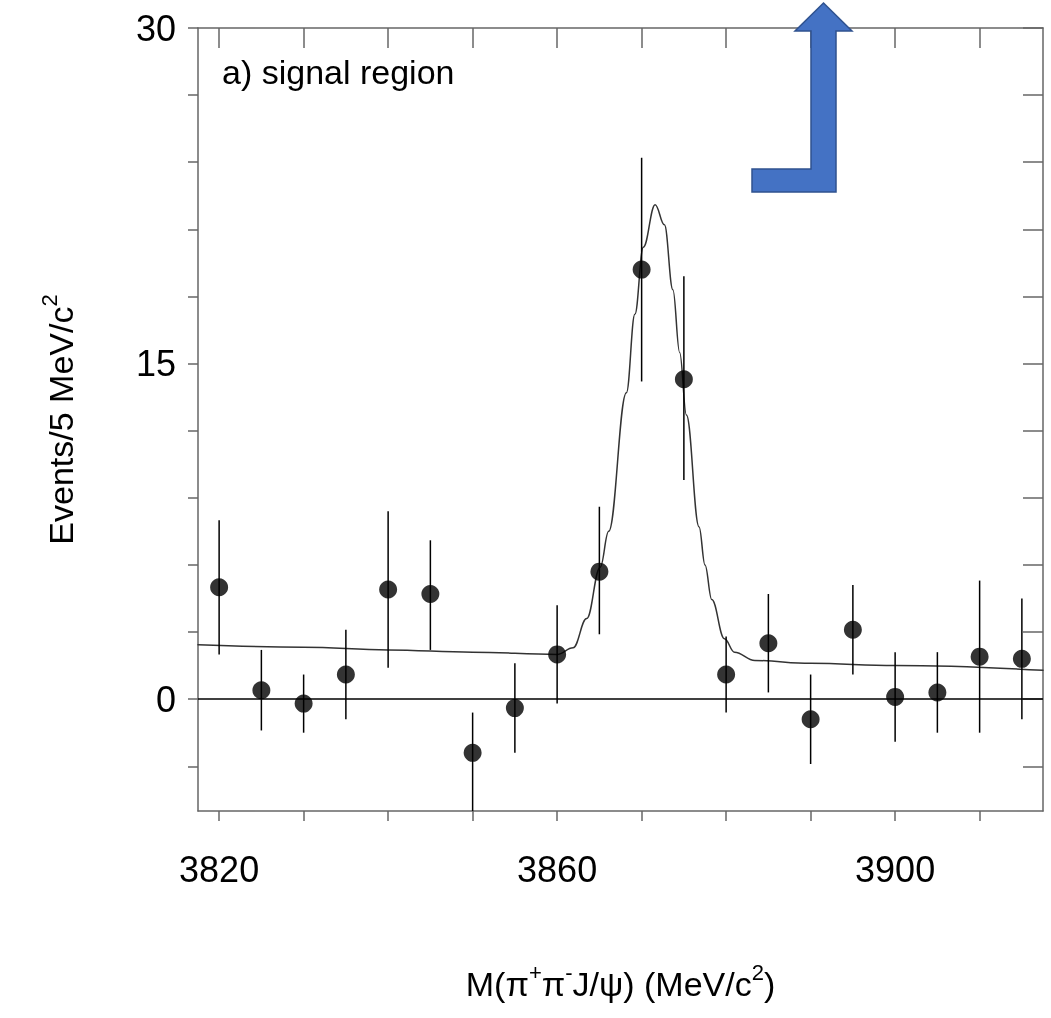 This screenshot has height=1018, width=1051. I want to click on y-axis-title: Events/5 MeV/c2, so click(58, 419).